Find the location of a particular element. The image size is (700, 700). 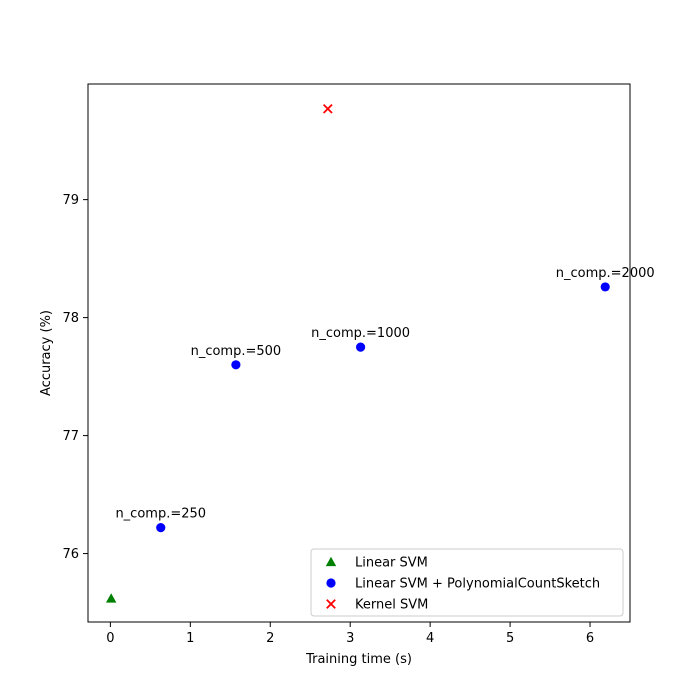

y-tick-label: 76 is located at coordinates (70, 554).